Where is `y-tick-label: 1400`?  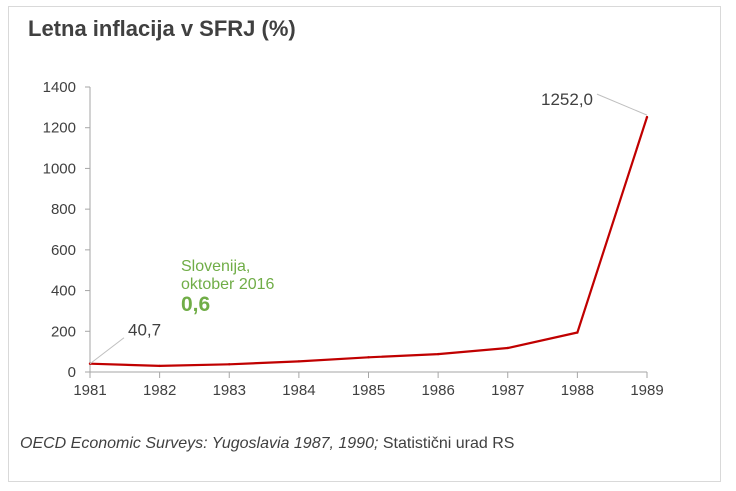 y-tick-label: 1400 is located at coordinates (59, 87).